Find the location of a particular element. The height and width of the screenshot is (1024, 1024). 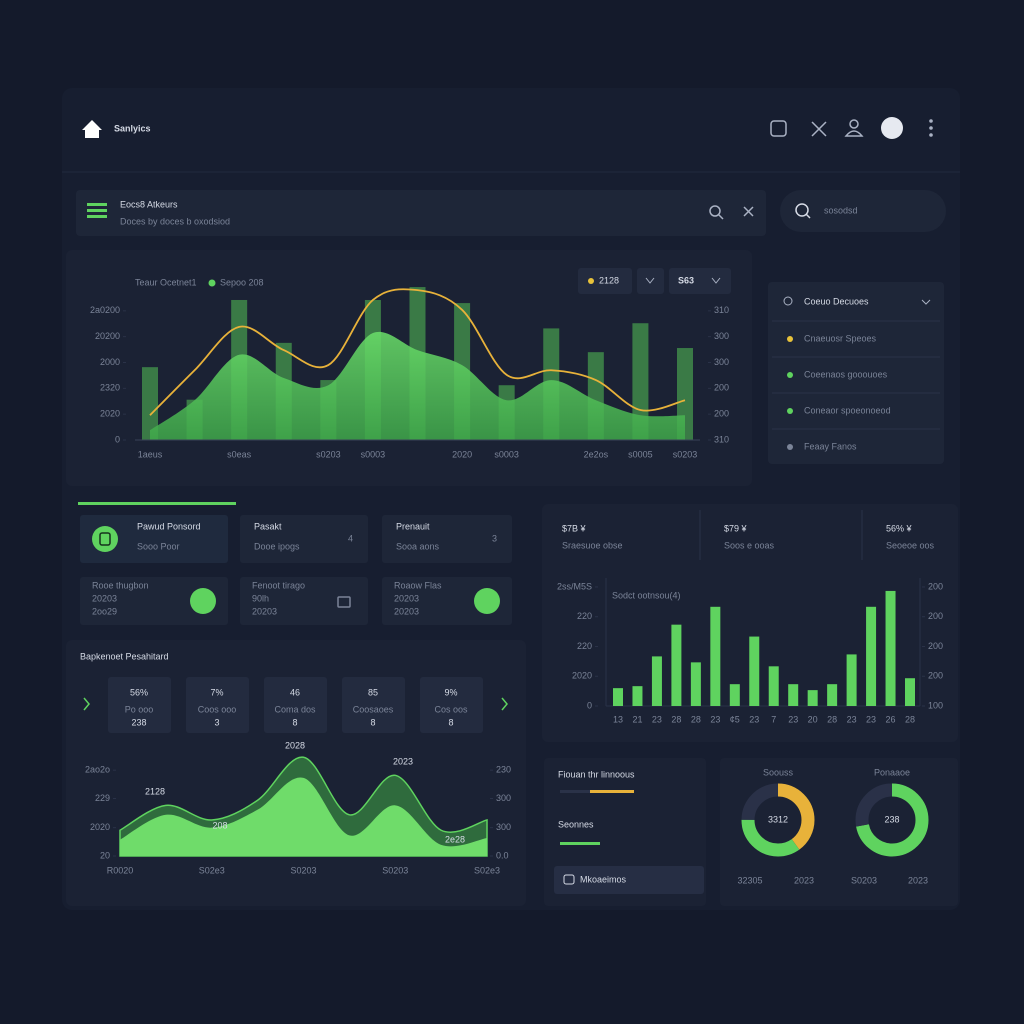

donut-label: 2023 is located at coordinates (804, 880).